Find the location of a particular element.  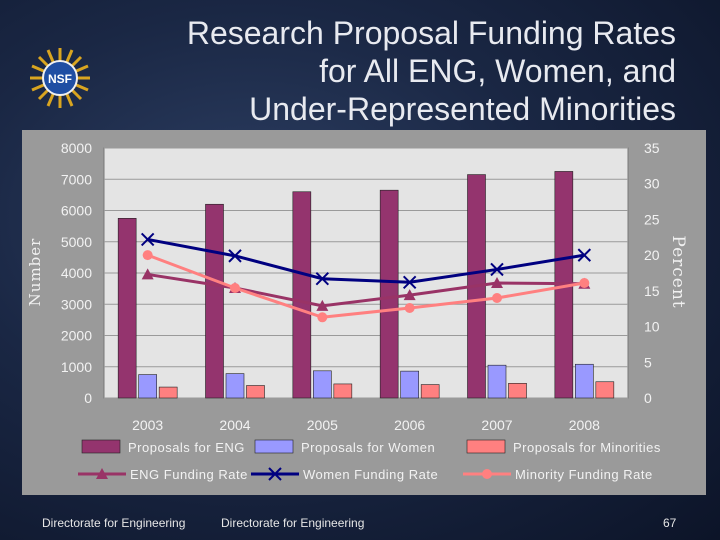

y-tick-label: 2000 is located at coordinates (76, 336).